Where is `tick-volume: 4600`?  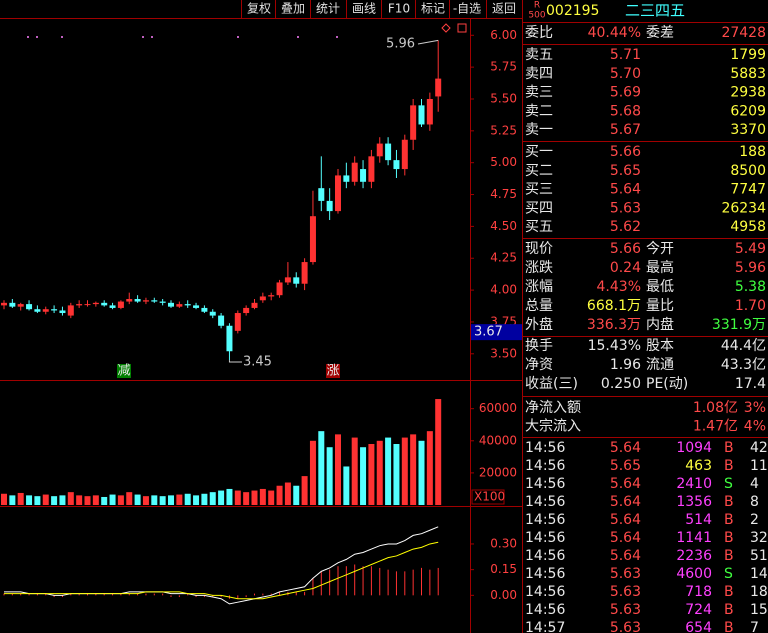
tick-volume: 4600 is located at coordinates (694, 574).